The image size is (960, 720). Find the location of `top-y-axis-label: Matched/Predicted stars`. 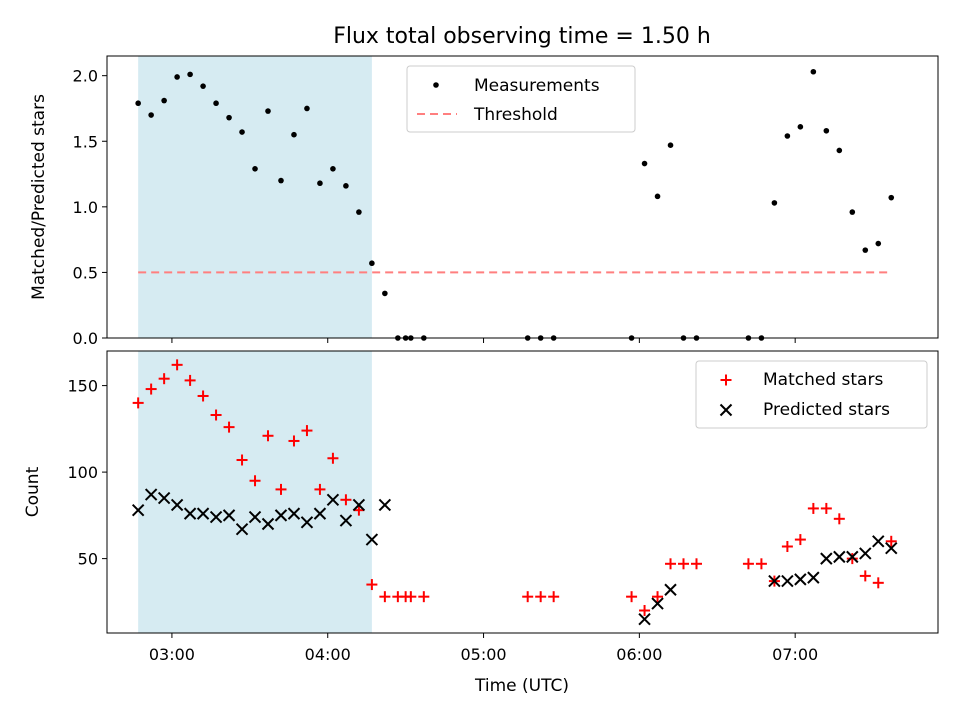

top-y-axis-label: Matched/Predicted stars is located at coordinates (39, 197).